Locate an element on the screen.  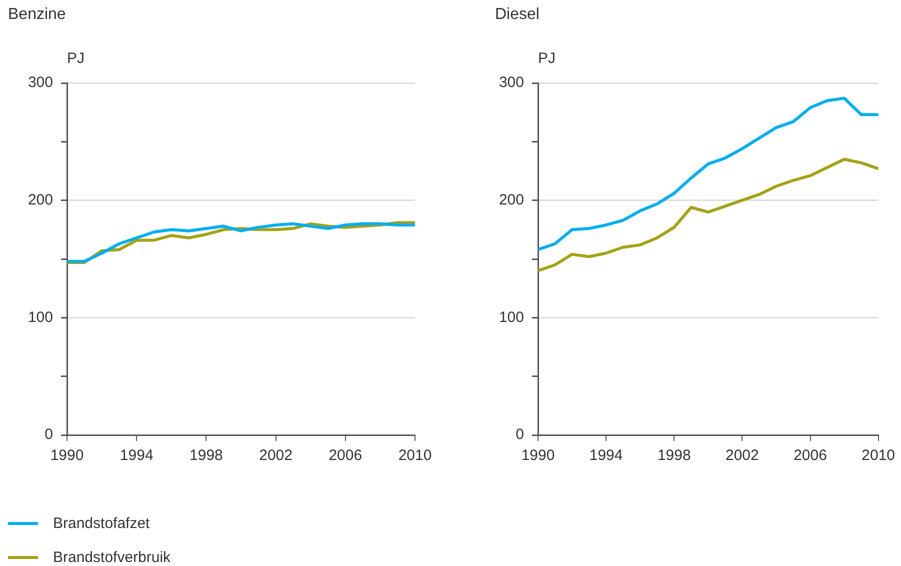
legend-label: Brandstofverbruik is located at coordinates (112, 557).